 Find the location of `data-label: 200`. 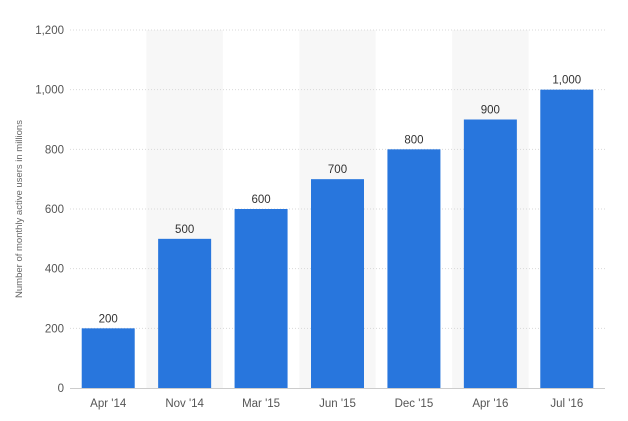

data-label: 200 is located at coordinates (108, 319).